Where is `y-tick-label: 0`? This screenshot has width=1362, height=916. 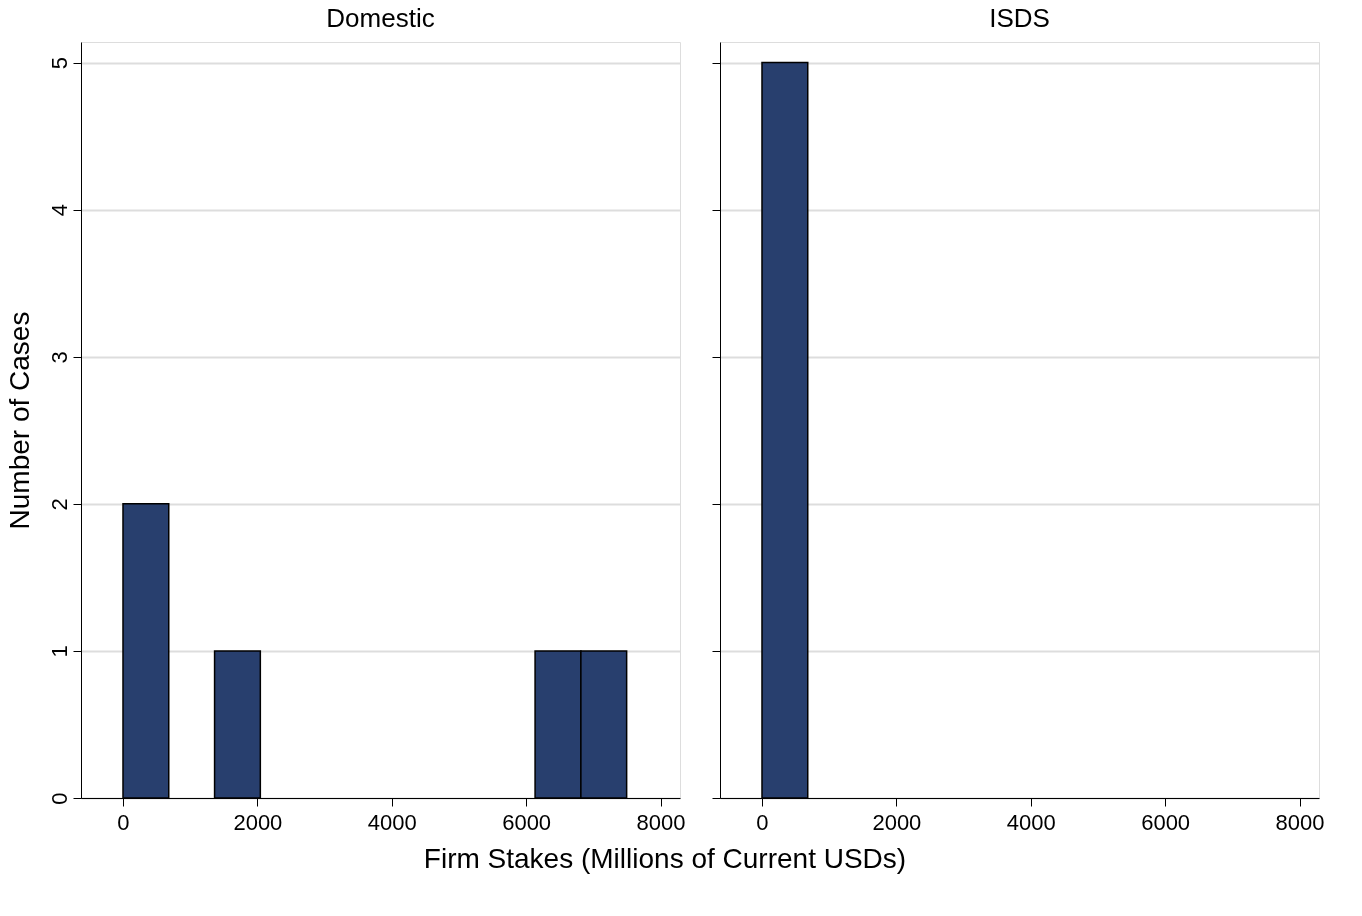
y-tick-label: 0 is located at coordinates (59, 798).